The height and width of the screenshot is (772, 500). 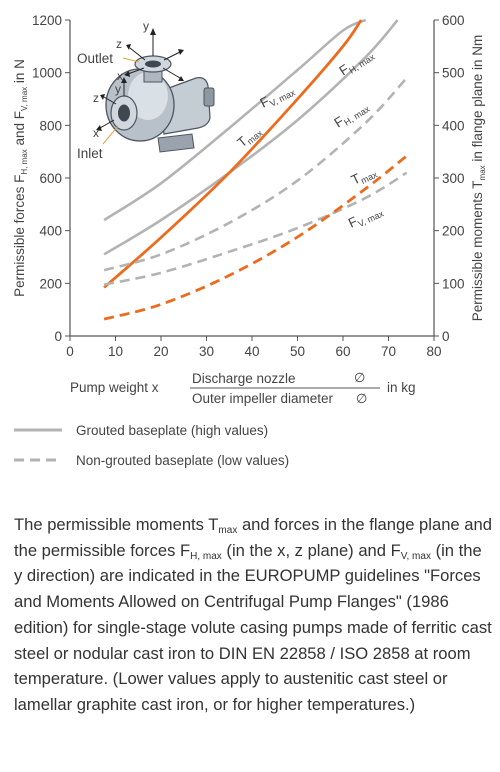 I want to click on series-line-t-max-non-grouted, so click(x=255, y=237).